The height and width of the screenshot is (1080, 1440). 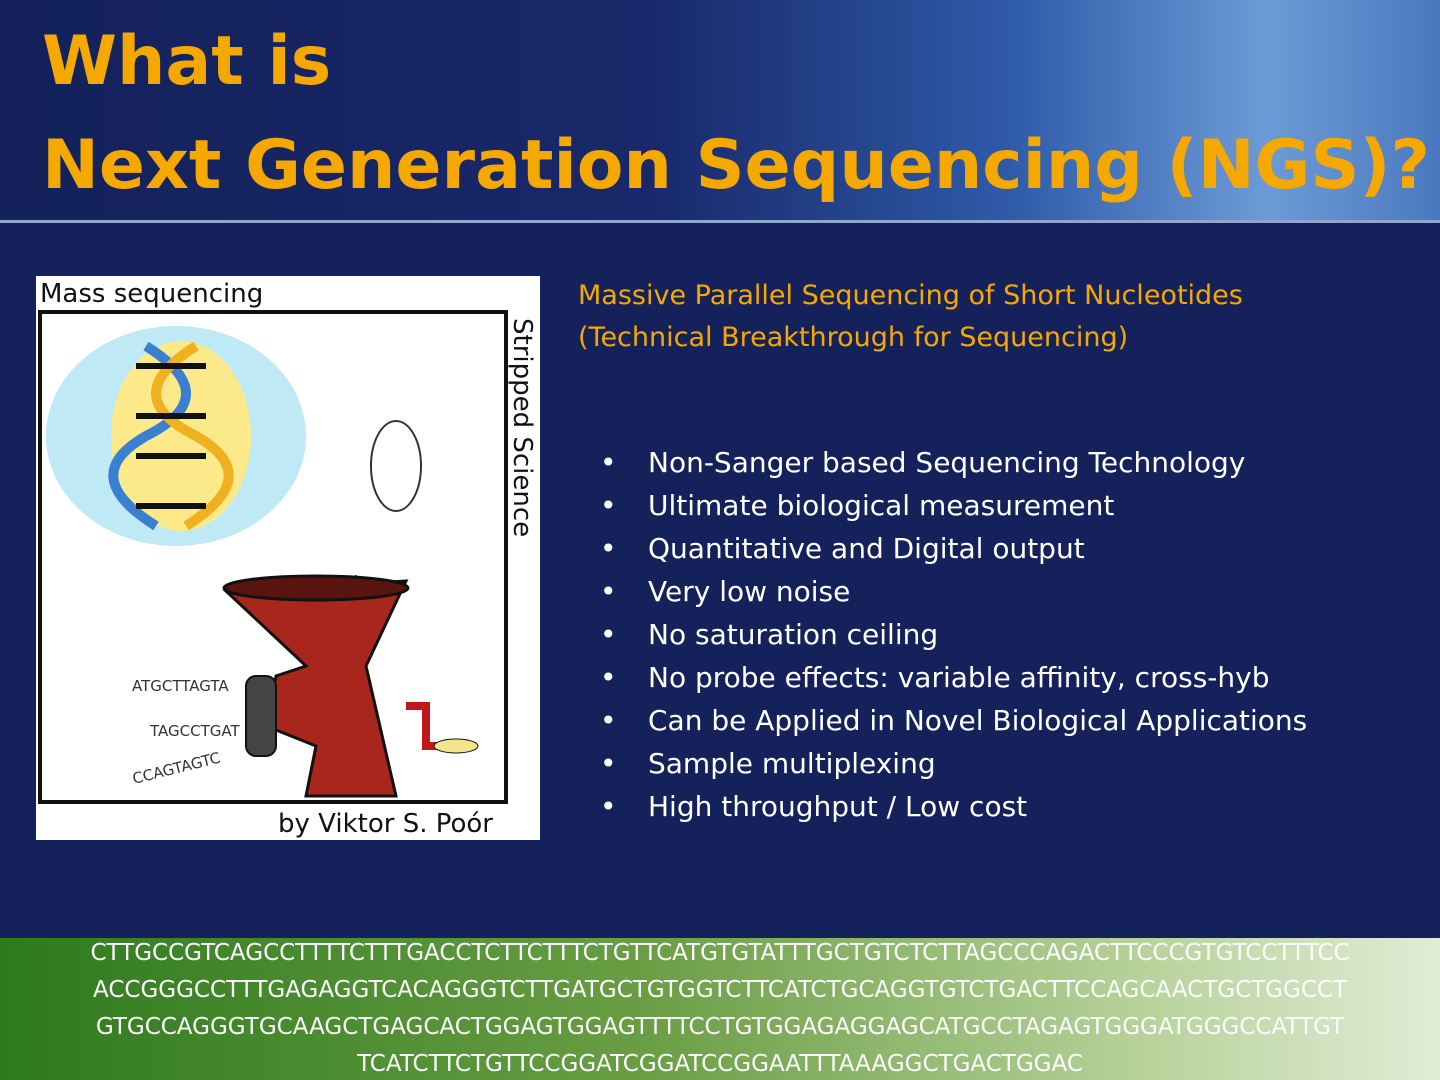 What do you see at coordinates (866, 548) in the screenshot?
I see `bullet-text: Quantitative and Digital output` at bounding box center [866, 548].